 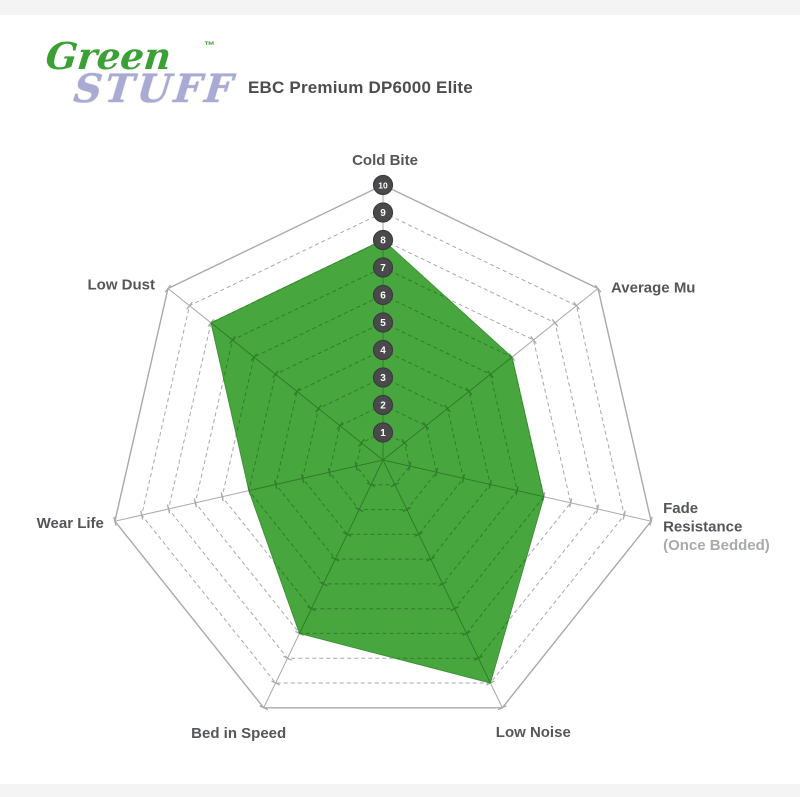 I want to click on scale-number: 4, so click(x=383, y=351).